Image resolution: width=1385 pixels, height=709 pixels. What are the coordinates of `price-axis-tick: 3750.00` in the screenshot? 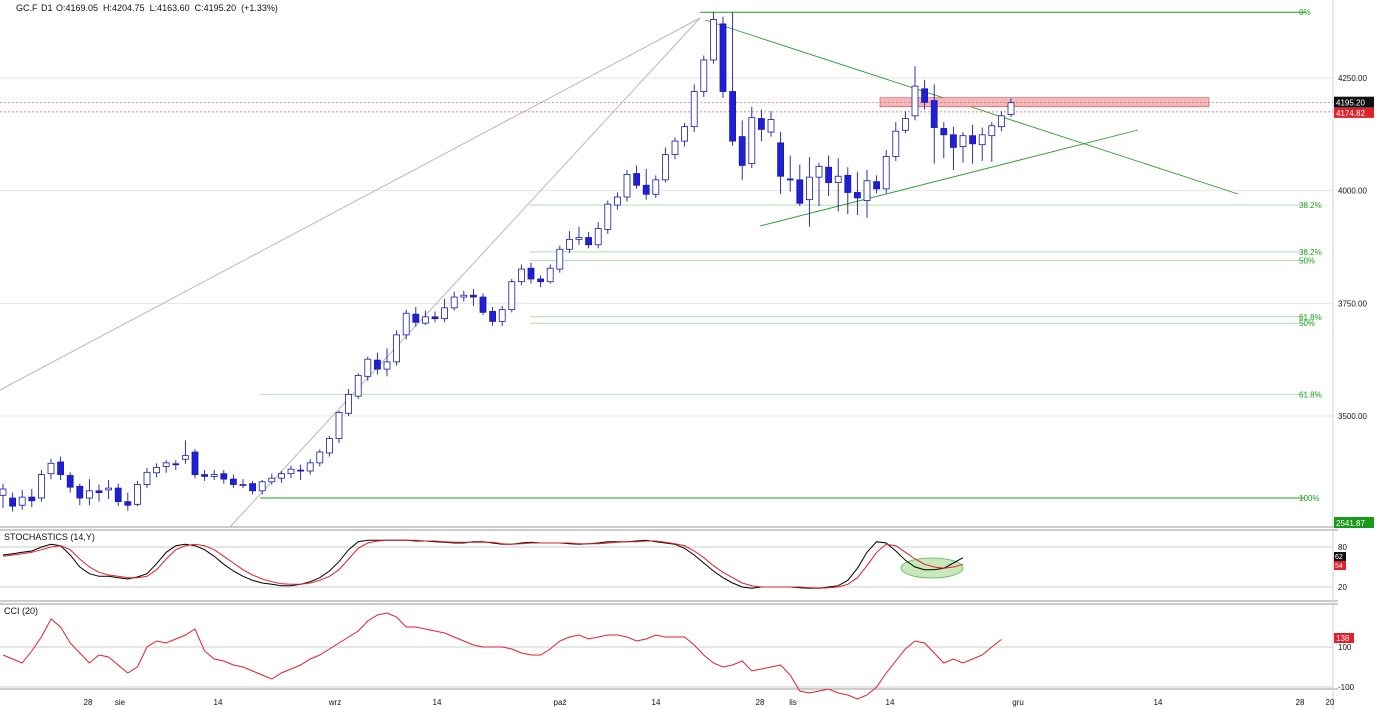 It's located at (1352, 303).